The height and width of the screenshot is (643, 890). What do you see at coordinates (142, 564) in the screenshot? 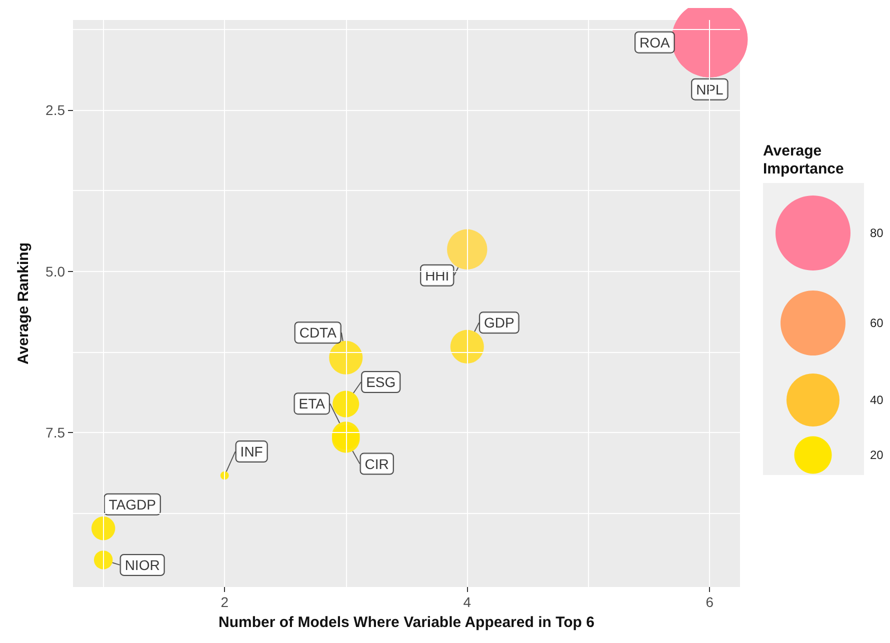
I see `series-label: NIOR` at bounding box center [142, 564].